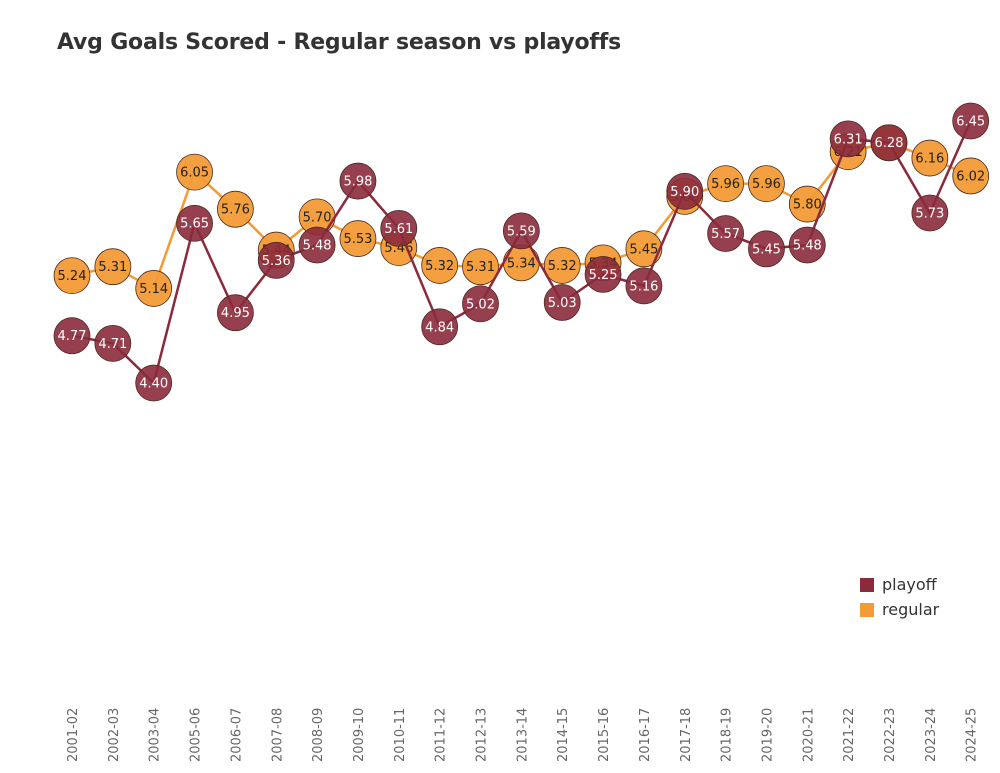 The width and height of the screenshot is (1000, 773). I want to click on data-label-playoff: 5.73, so click(929, 214).